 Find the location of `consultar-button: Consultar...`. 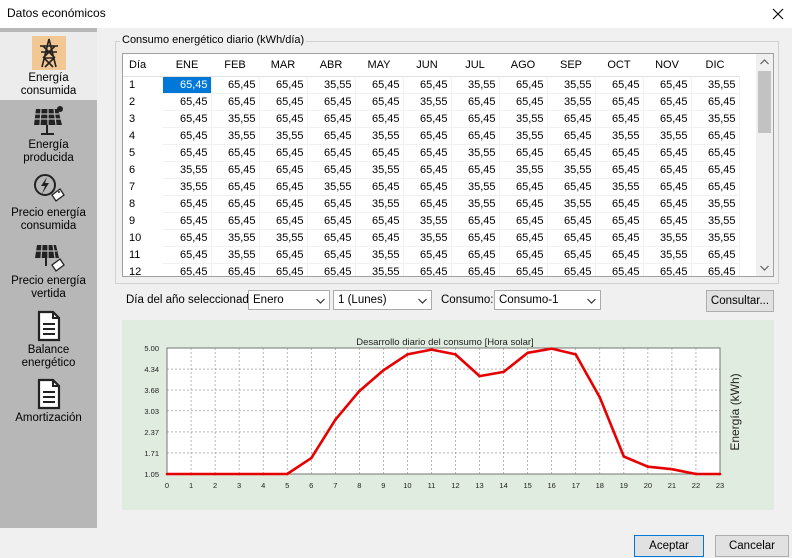

consultar-button: Consultar... is located at coordinates (740, 301).